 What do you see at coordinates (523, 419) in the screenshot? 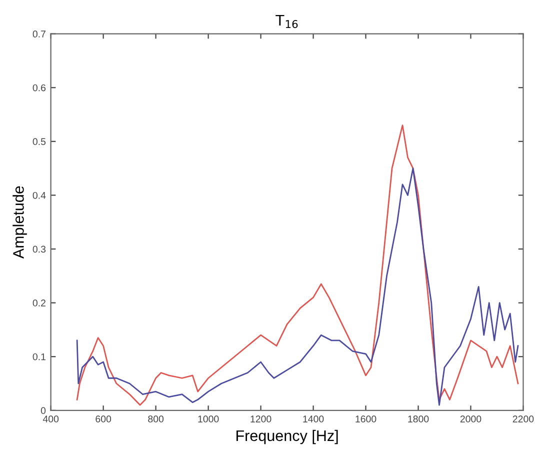
I see `x-tick-label: 2200` at bounding box center [523, 419].